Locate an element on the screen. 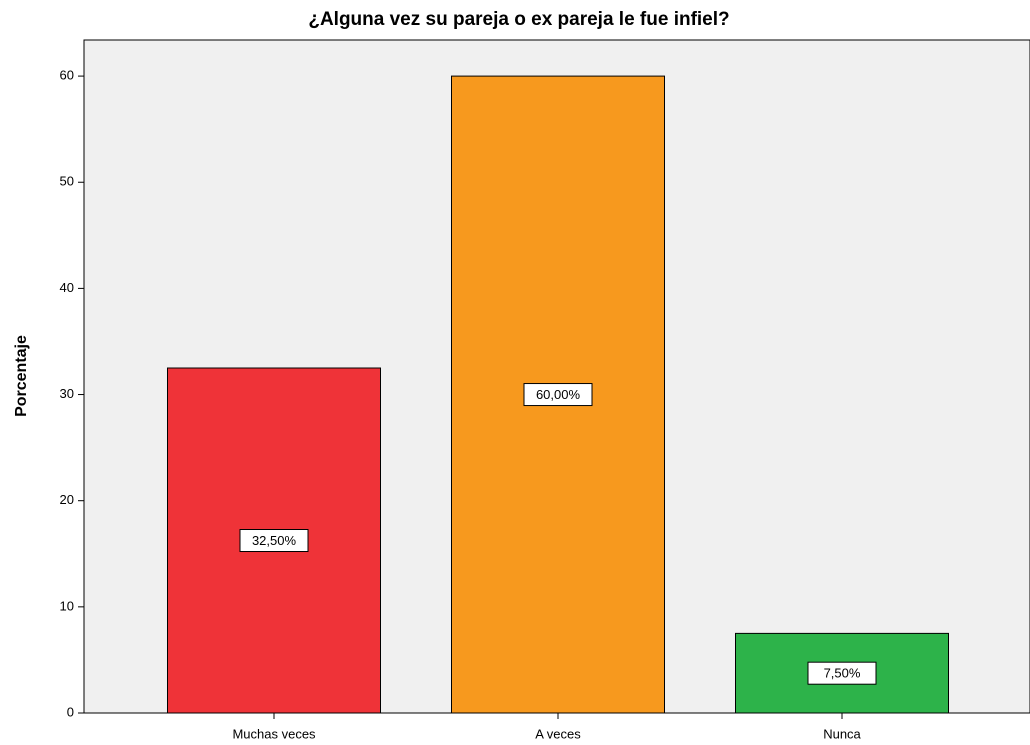 The height and width of the screenshot is (745, 1030). value-label: 60,00% is located at coordinates (558, 394).